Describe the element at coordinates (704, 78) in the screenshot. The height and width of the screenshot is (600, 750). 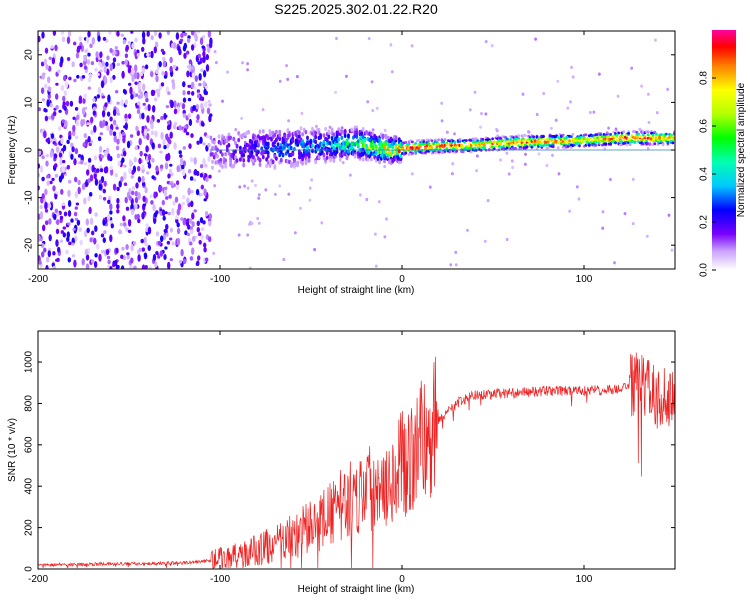
I see `colorbar-tick-label: 0.8` at that location.